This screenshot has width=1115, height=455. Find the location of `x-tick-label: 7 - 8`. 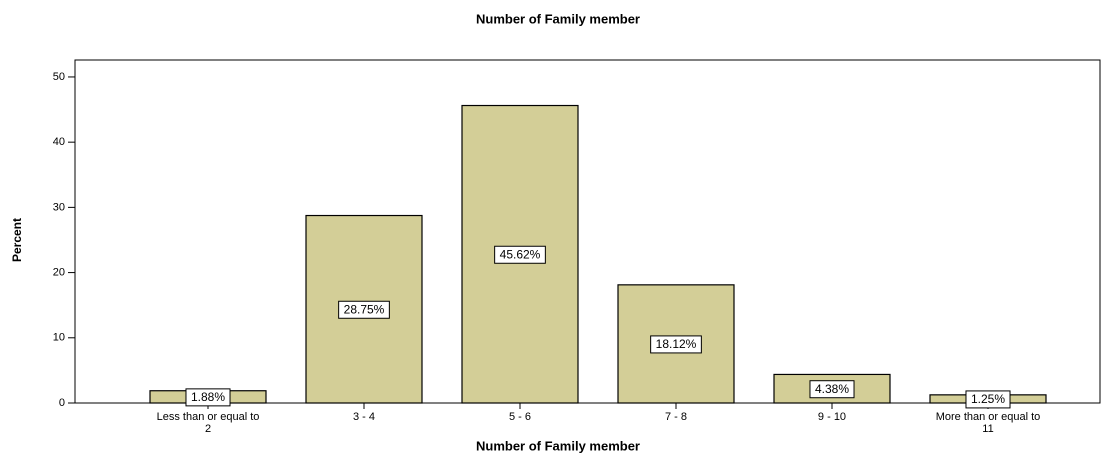

x-tick-label: 7 - 8 is located at coordinates (675, 417).